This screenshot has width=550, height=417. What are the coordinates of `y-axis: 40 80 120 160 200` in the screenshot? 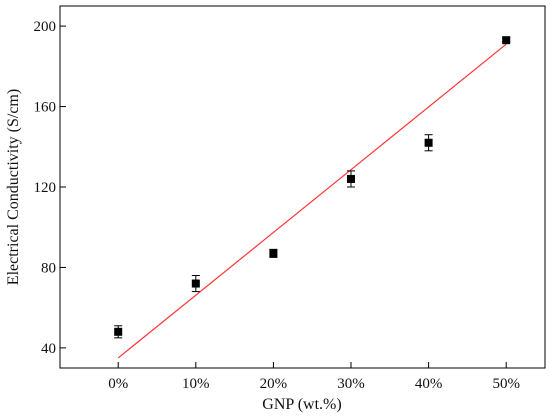 It's located at (50, 188).